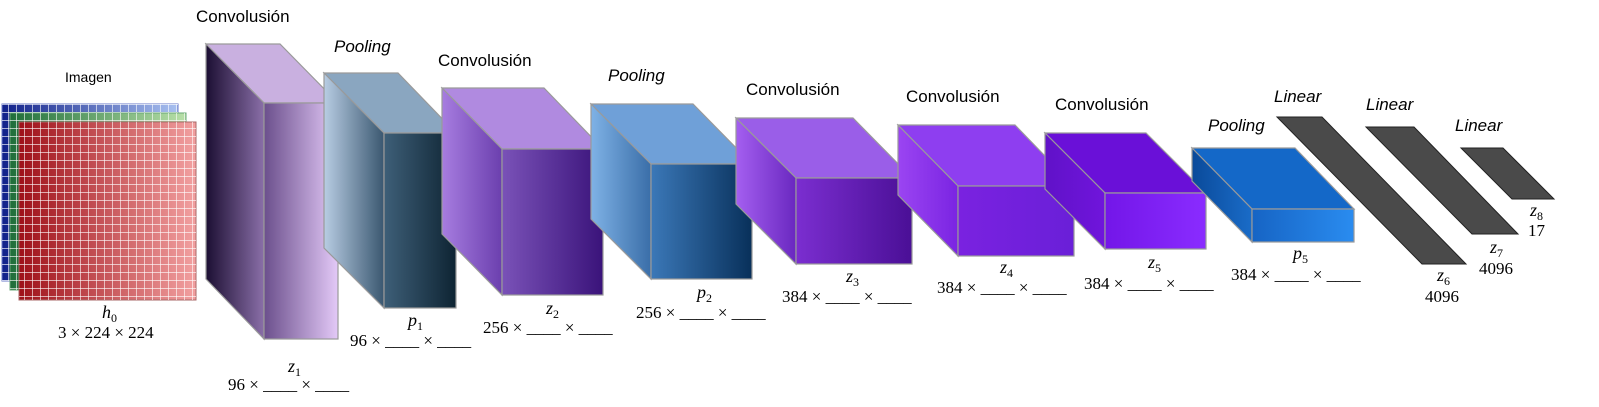 Image resolution: width=1599 pixels, height=407 pixels. I want to click on layer-pool1-block, so click(390, 190).